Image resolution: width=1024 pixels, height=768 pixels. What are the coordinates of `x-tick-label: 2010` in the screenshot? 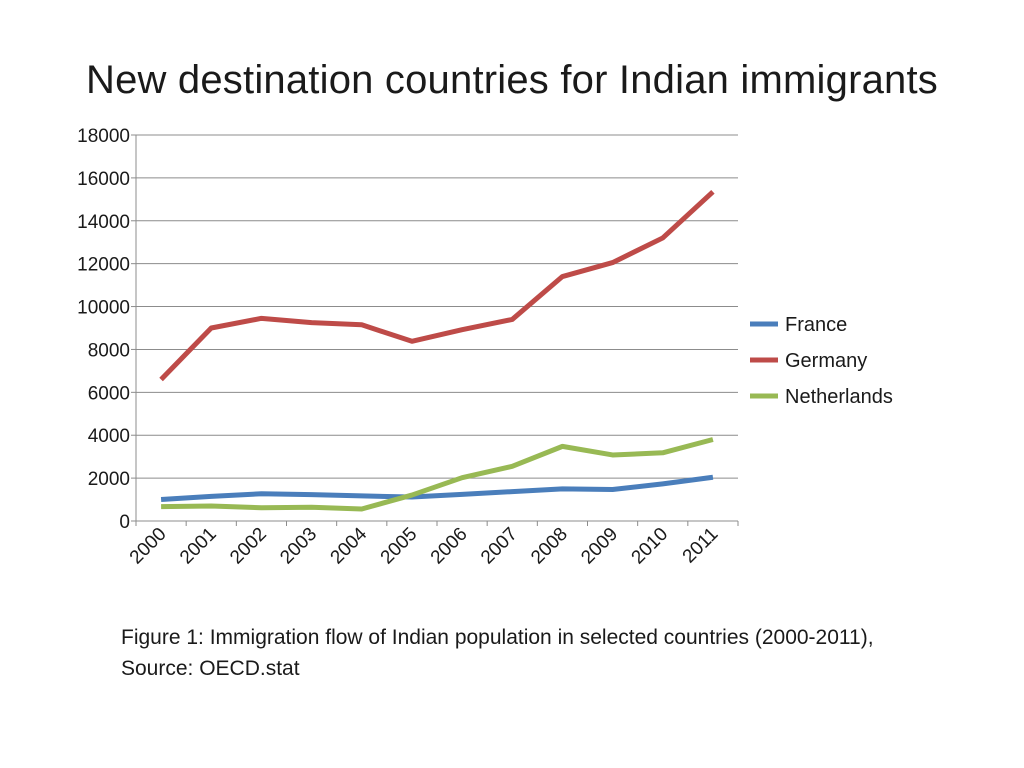 It's located at (650, 546).